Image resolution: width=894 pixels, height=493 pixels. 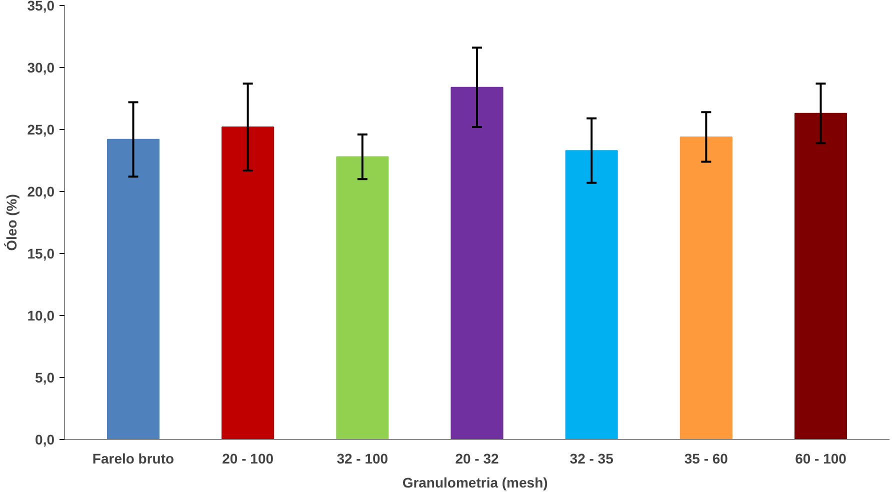 What do you see at coordinates (592, 458) in the screenshot?
I see `x-tick-label: 32 - 35` at bounding box center [592, 458].